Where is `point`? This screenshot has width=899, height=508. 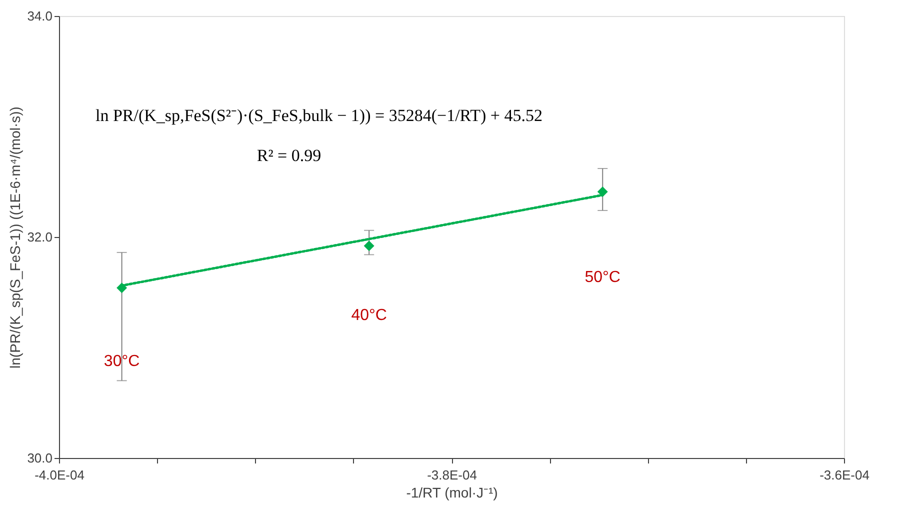 point is located at coordinates (369, 246).